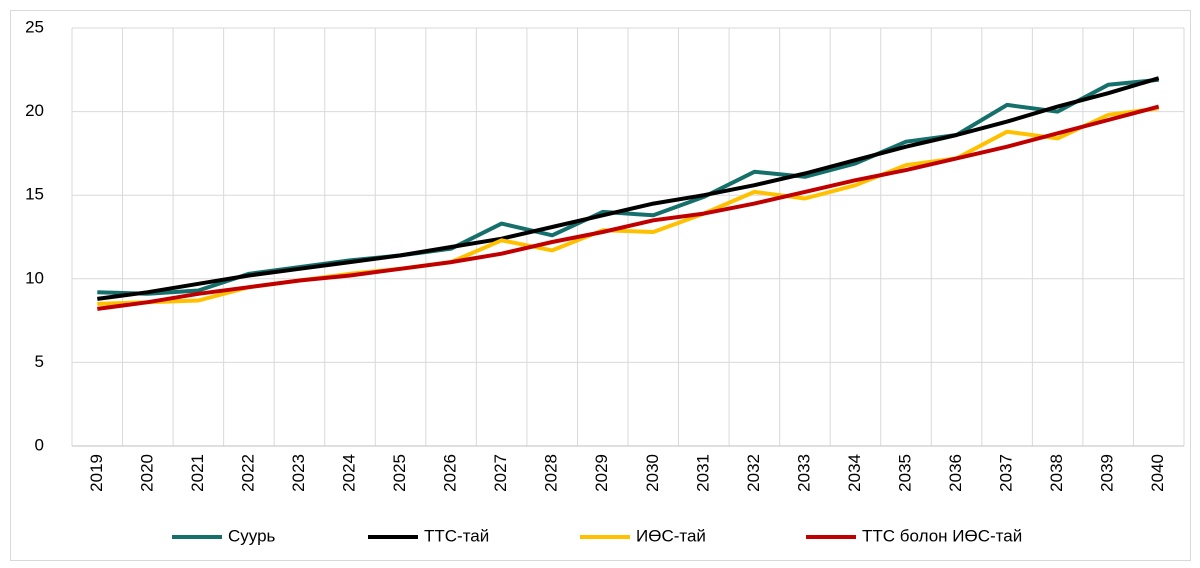 This screenshot has height=568, width=1200. I want to click on x-tick-label: 2028, so click(551, 473).